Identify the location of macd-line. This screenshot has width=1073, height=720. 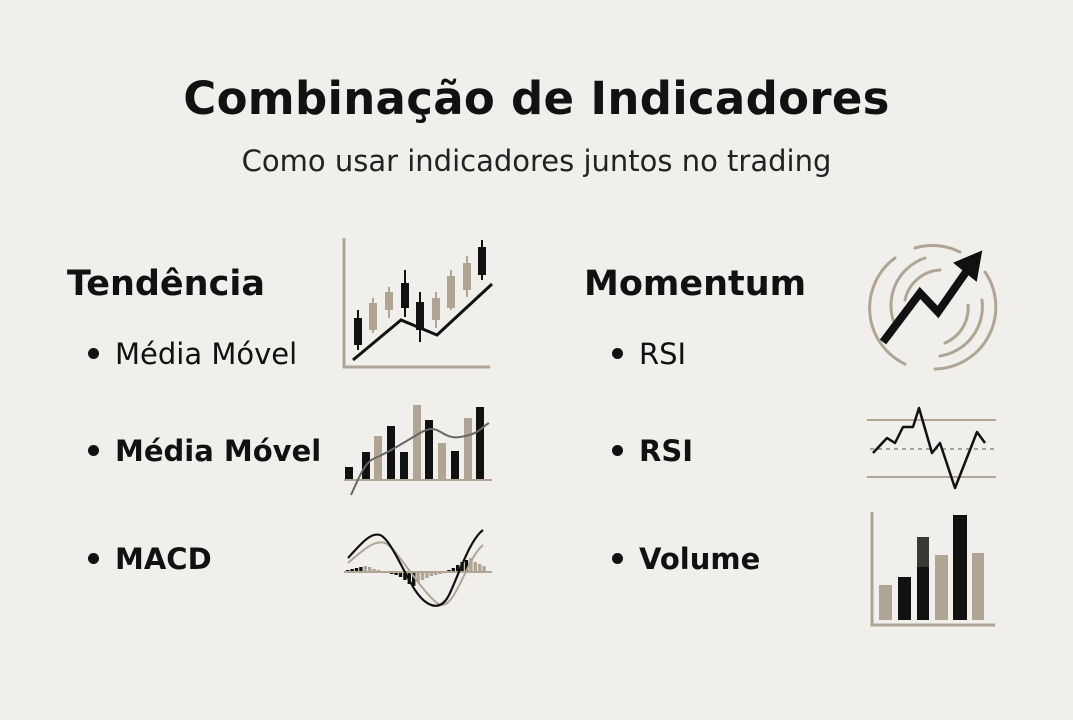
(415, 568).